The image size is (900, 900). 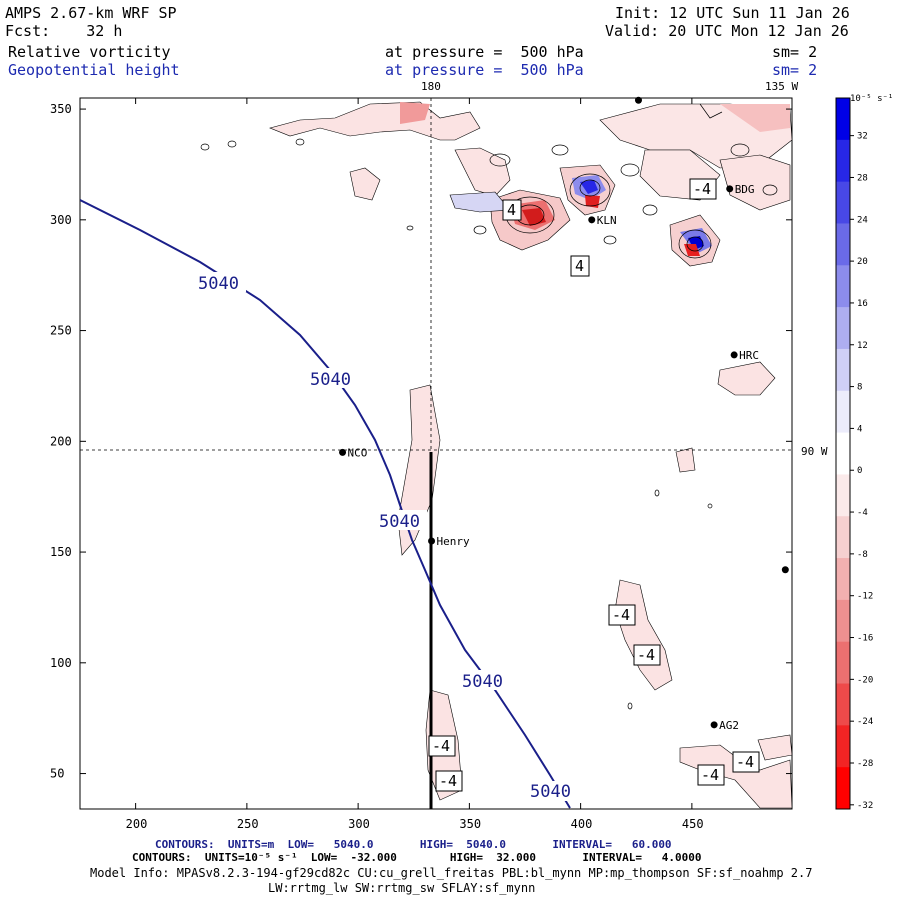 What do you see at coordinates (795, 70) in the screenshot?
I see `smoothing-2: sm= 2` at bounding box center [795, 70].